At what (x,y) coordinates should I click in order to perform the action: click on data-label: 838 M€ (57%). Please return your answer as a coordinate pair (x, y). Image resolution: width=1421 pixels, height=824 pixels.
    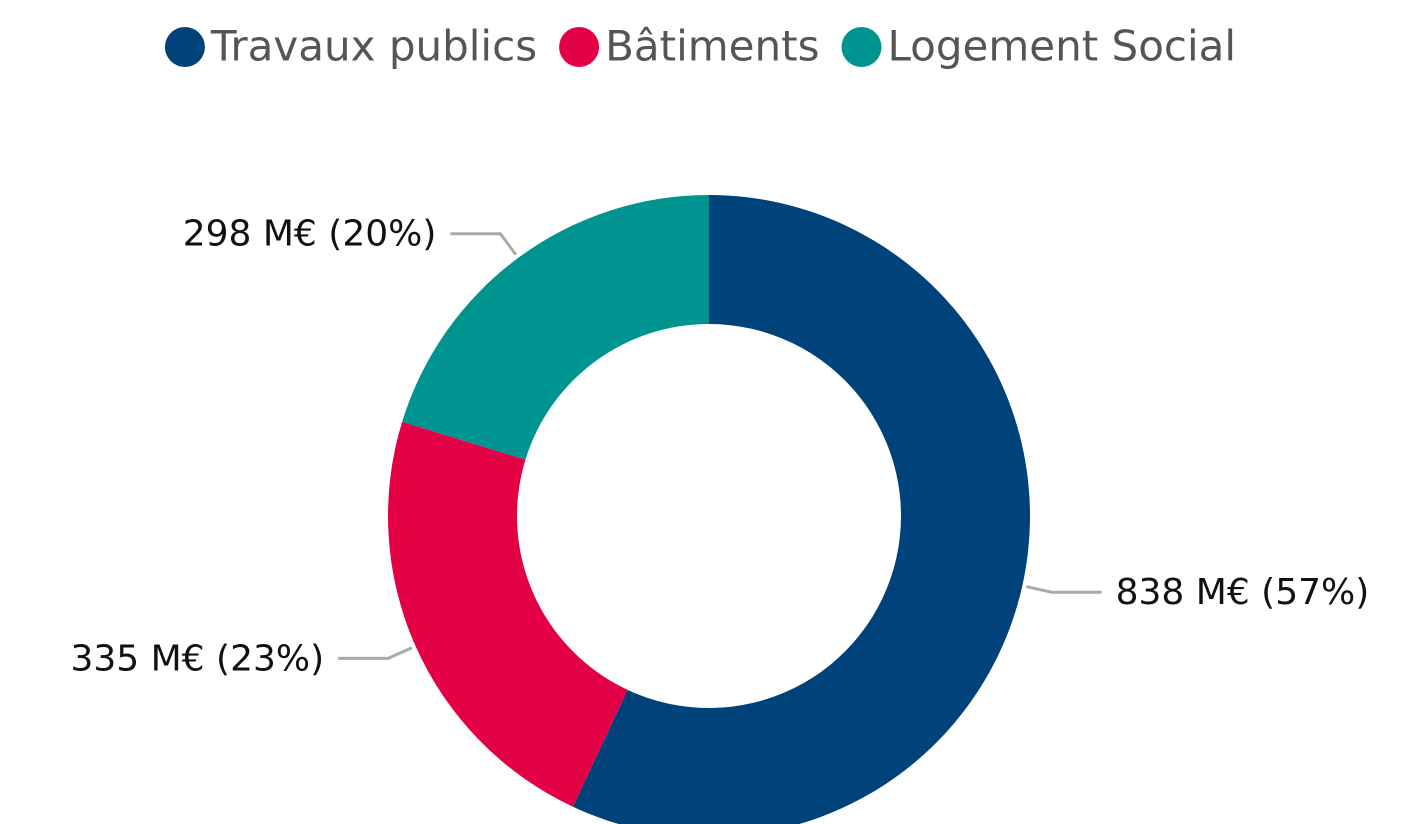
    Looking at the image, I should click on (1243, 592).